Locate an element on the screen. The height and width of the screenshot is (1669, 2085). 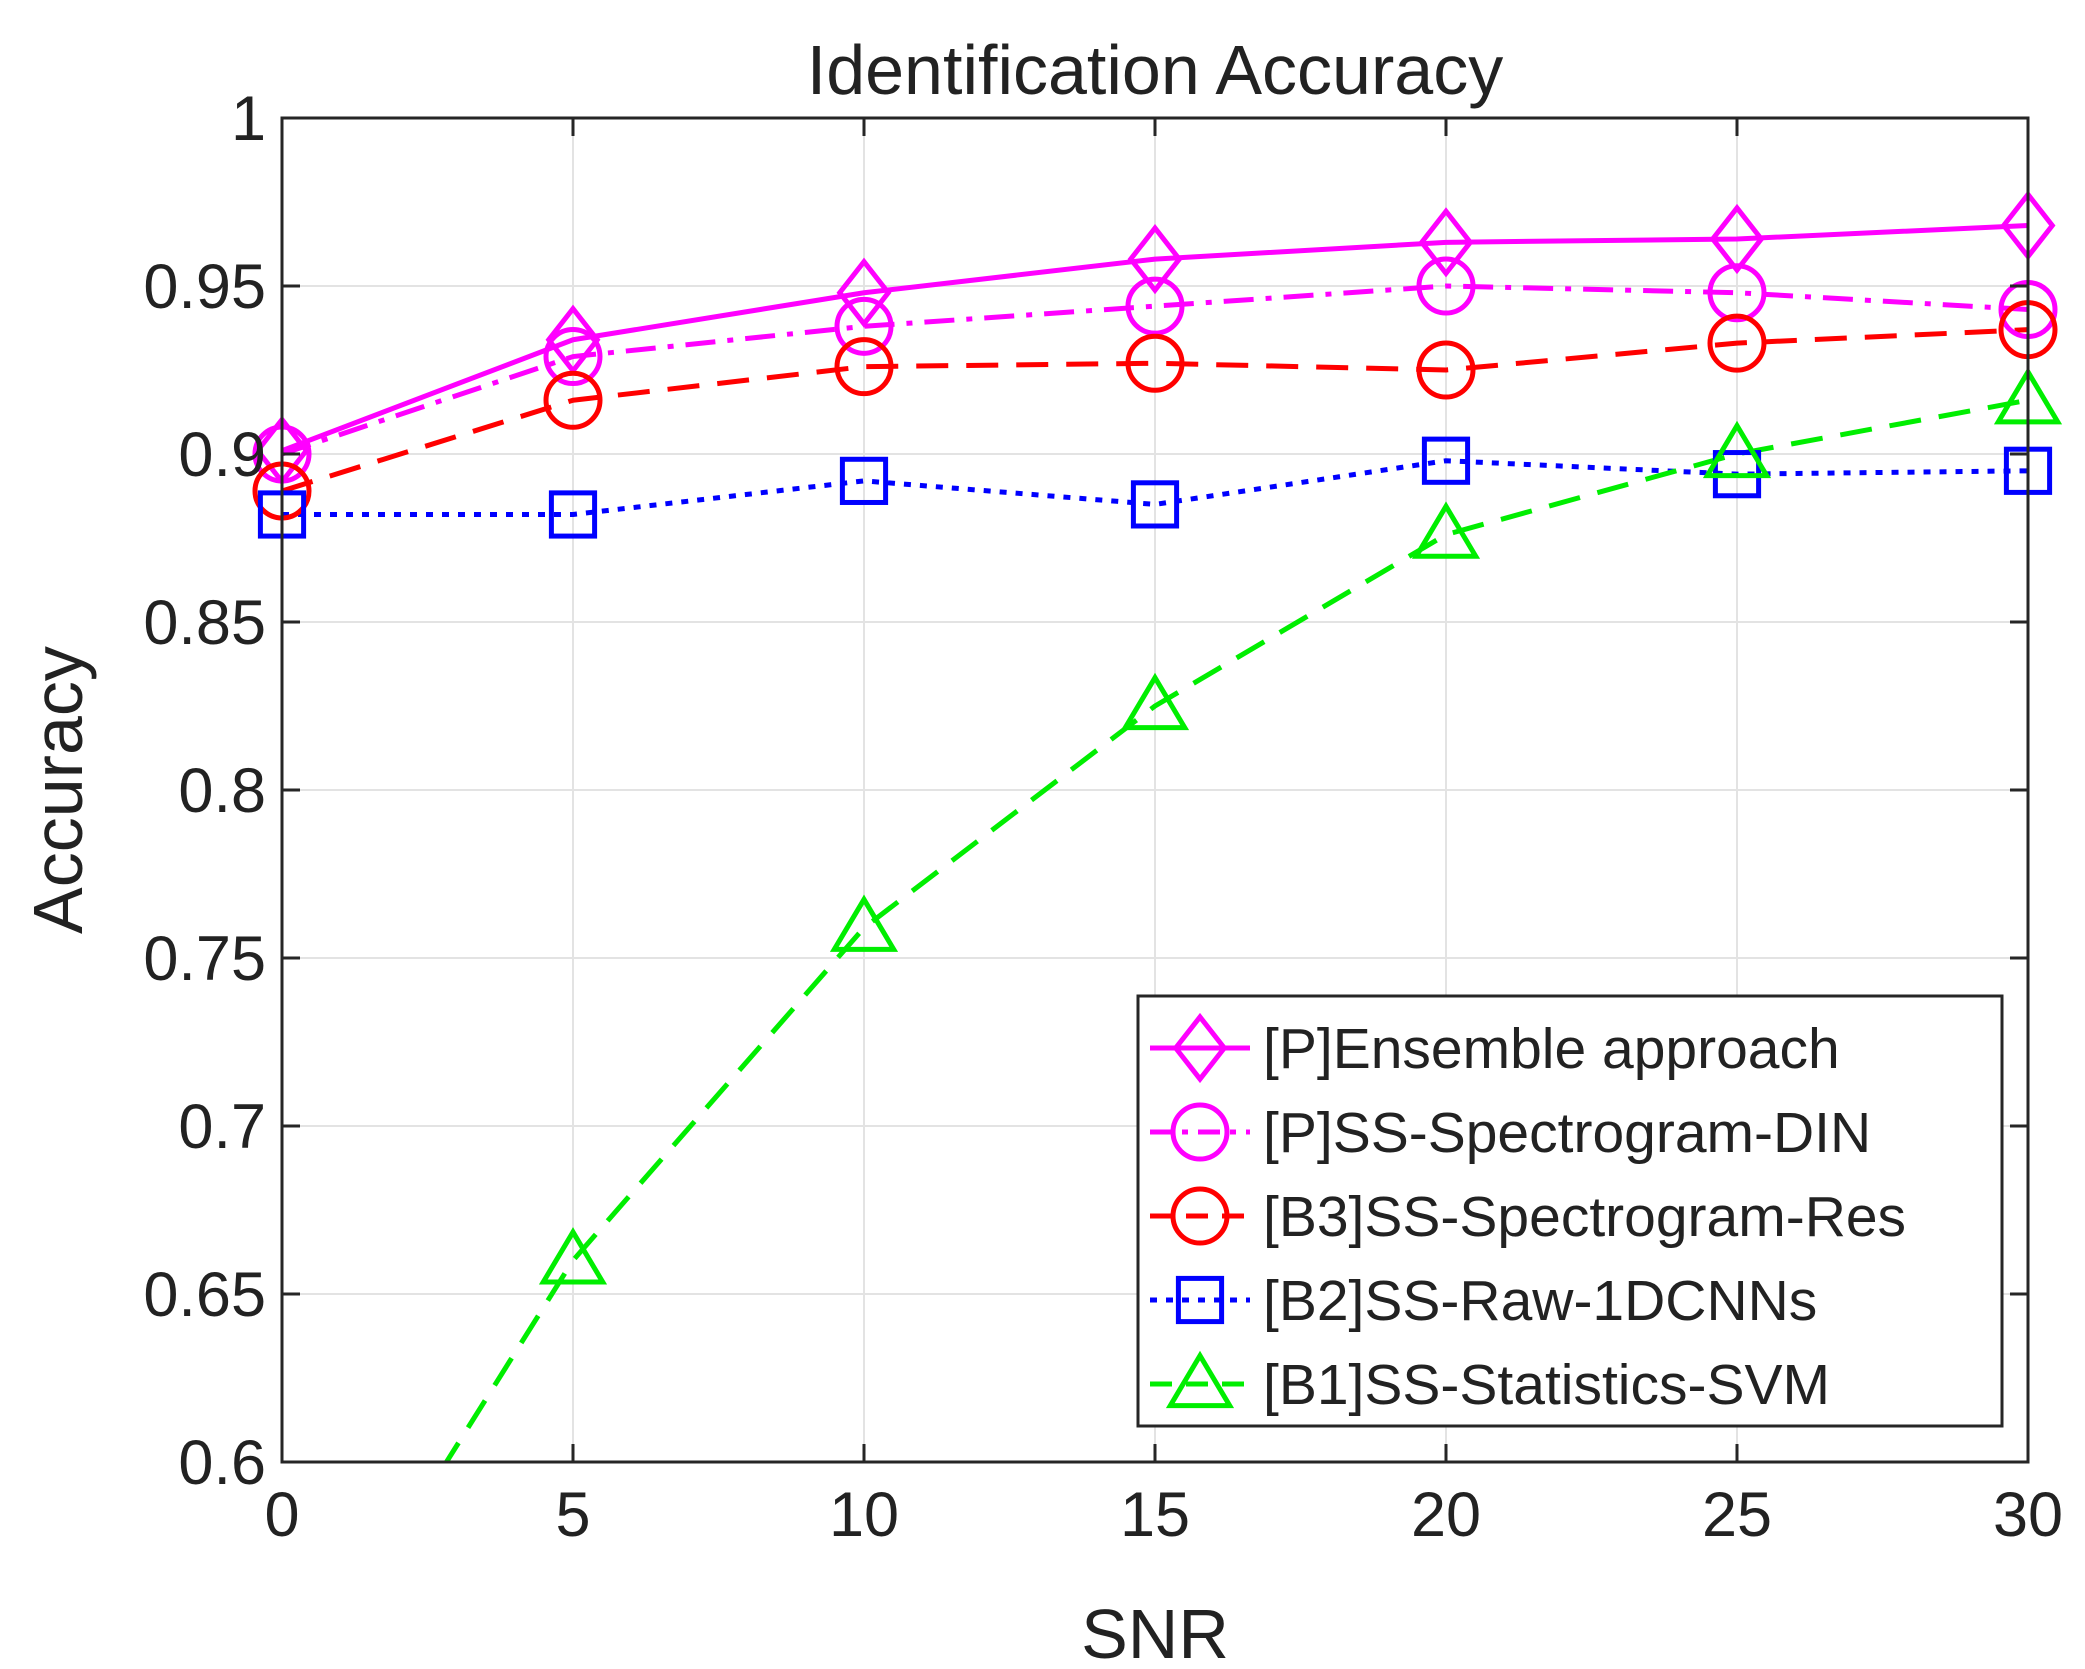
x-tick-label: 25 is located at coordinates (1737, 1515).